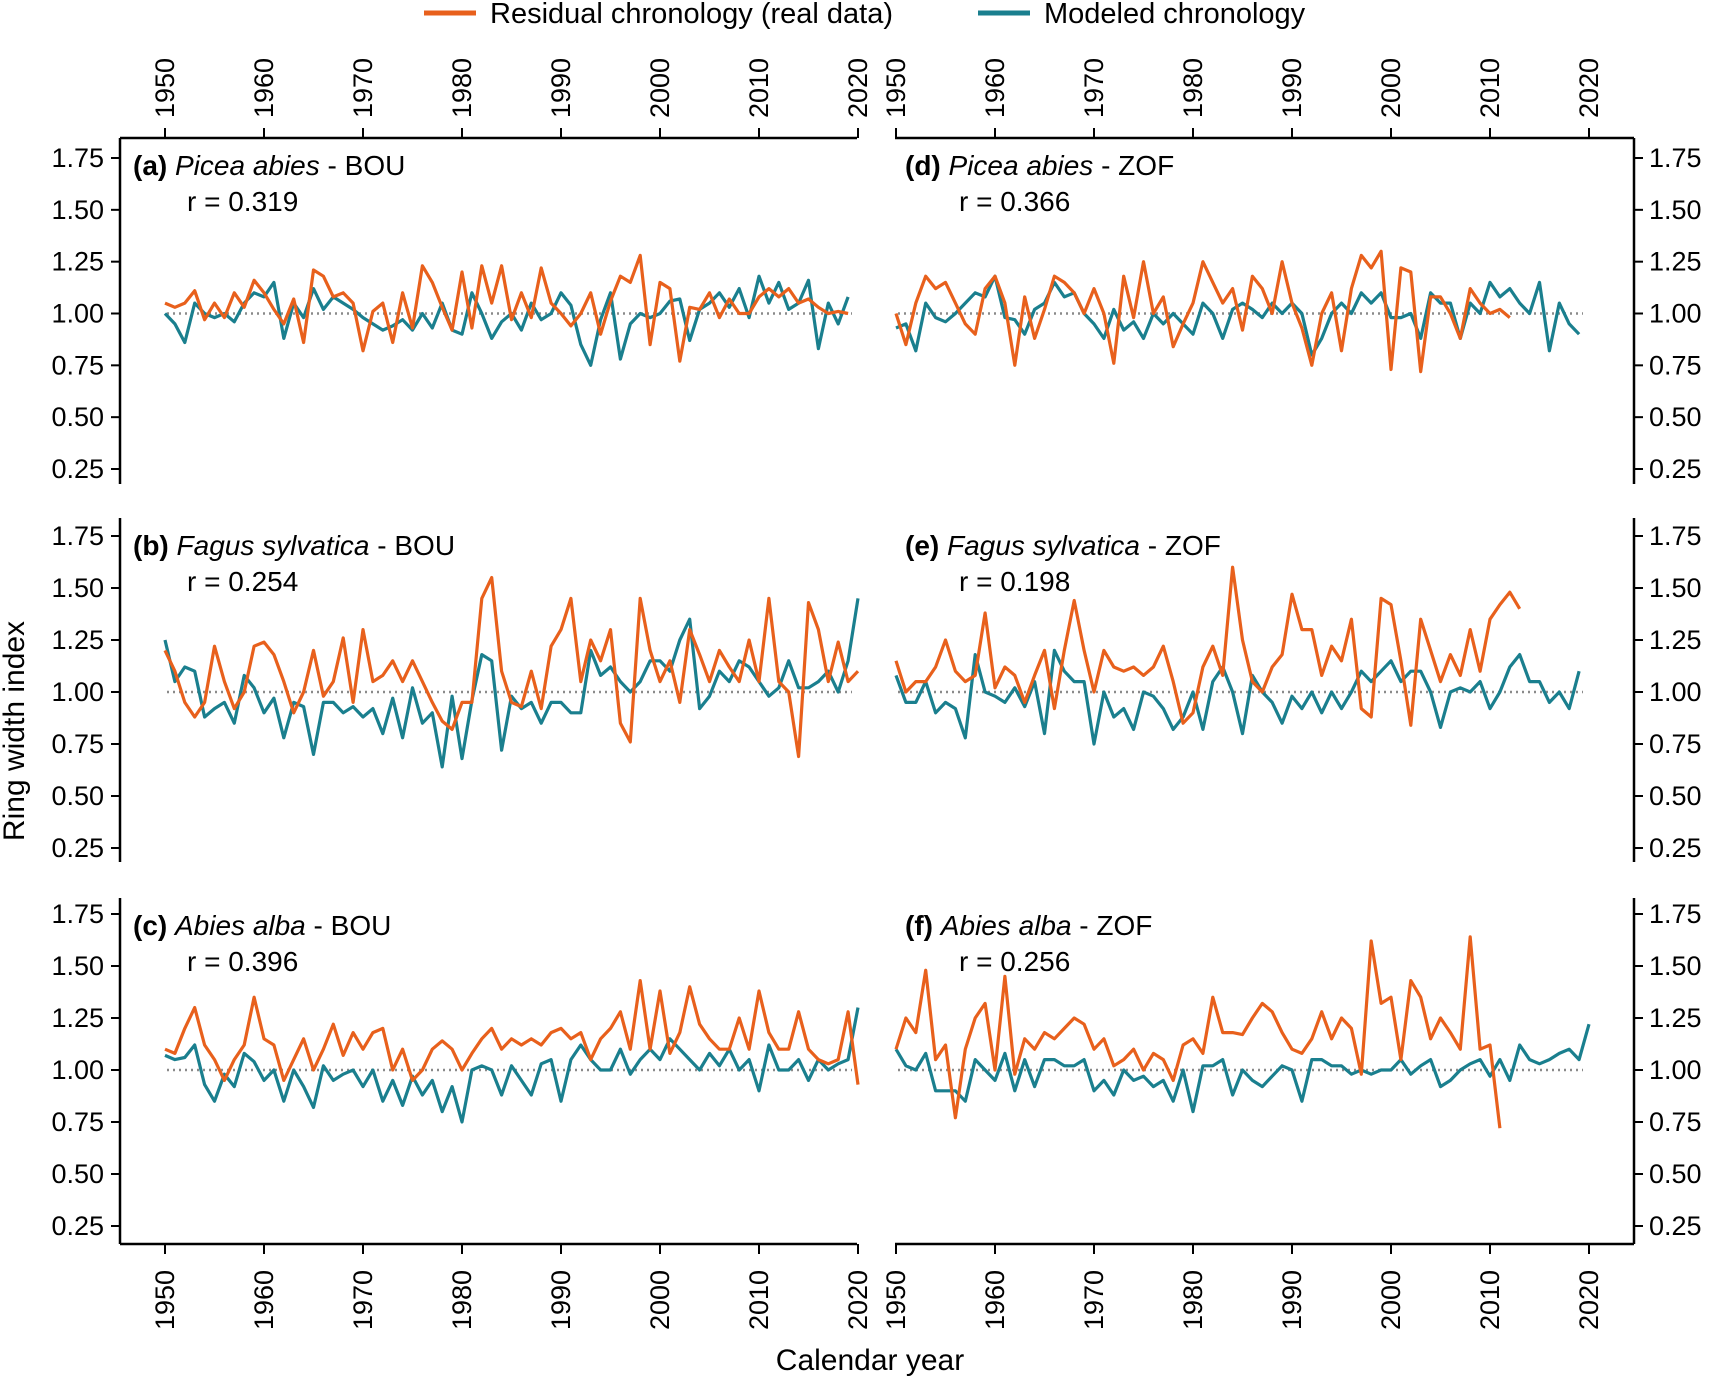 This screenshot has height=1382, width=1725. I want to click on panel-title: (d) Picea abies - ZOF, so click(1039, 165).